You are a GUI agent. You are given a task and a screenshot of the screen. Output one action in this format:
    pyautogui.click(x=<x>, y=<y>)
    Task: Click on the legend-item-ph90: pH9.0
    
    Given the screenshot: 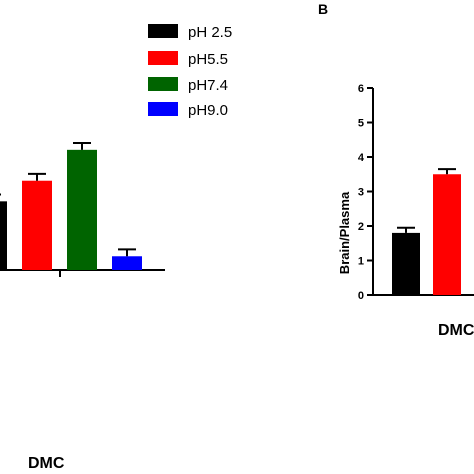 What is the action you would take?
    pyautogui.click(x=188, y=110)
    